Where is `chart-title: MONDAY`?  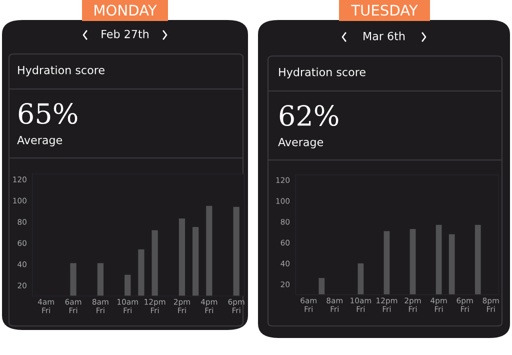
chart-title: MONDAY is located at coordinates (125, 10).